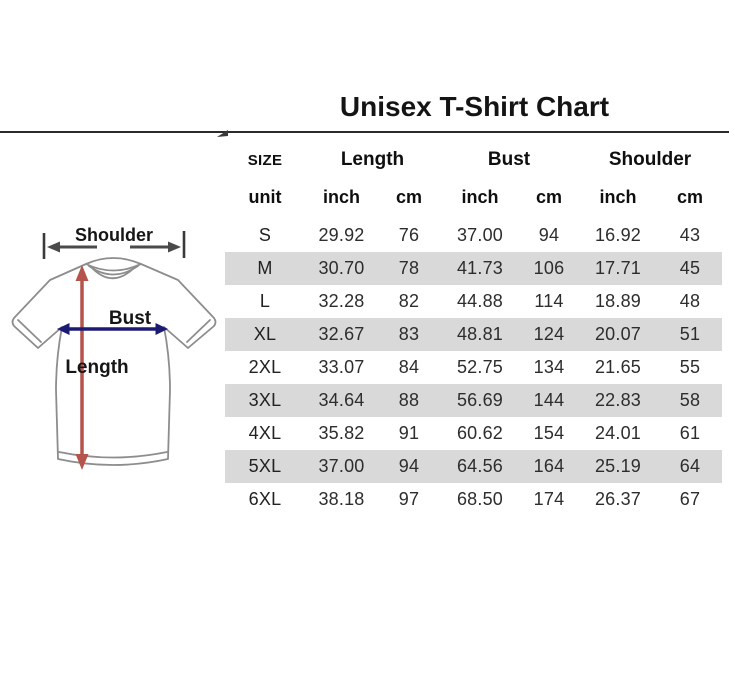 This screenshot has width=735, height=679. Describe the element at coordinates (618, 268) in the screenshot. I see `measurement-value: 17.71` at that location.